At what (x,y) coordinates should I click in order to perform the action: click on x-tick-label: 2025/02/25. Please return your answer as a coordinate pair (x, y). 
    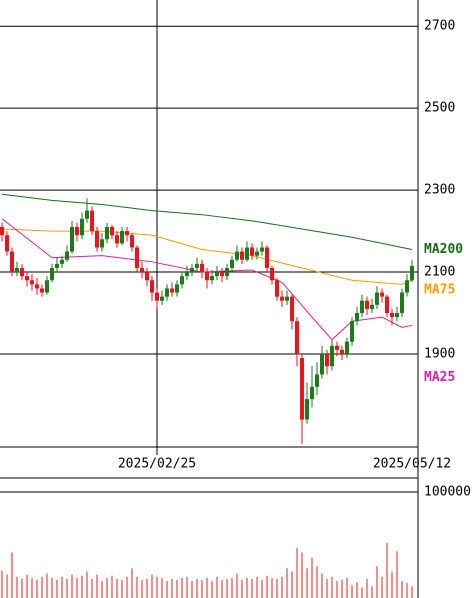
    Looking at the image, I should click on (157, 464).